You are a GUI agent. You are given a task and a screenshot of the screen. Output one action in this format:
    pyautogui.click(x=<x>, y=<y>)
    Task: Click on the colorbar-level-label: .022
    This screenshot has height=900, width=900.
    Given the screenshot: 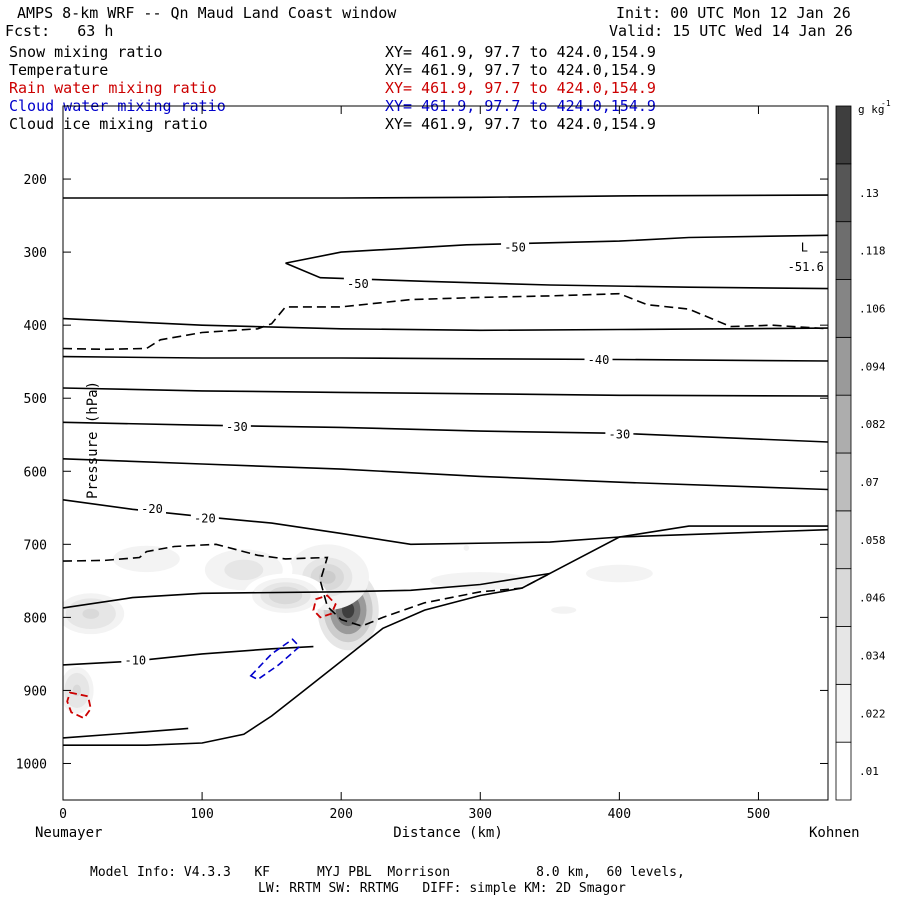 What is the action you would take?
    pyautogui.click(x=872, y=713)
    